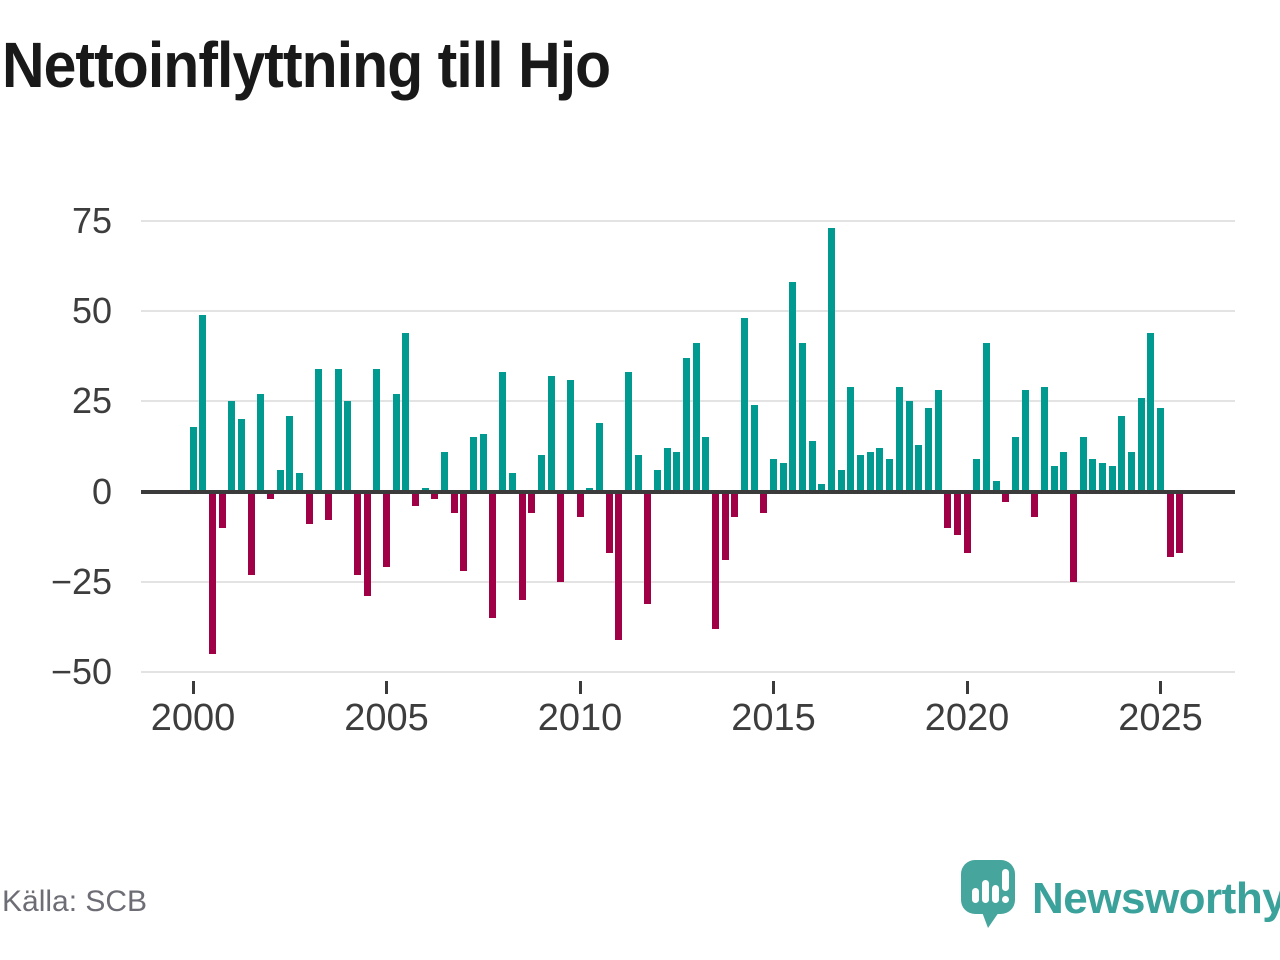 This screenshot has width=1280, height=960. I want to click on bar-2018-q3, so click(909, 446).